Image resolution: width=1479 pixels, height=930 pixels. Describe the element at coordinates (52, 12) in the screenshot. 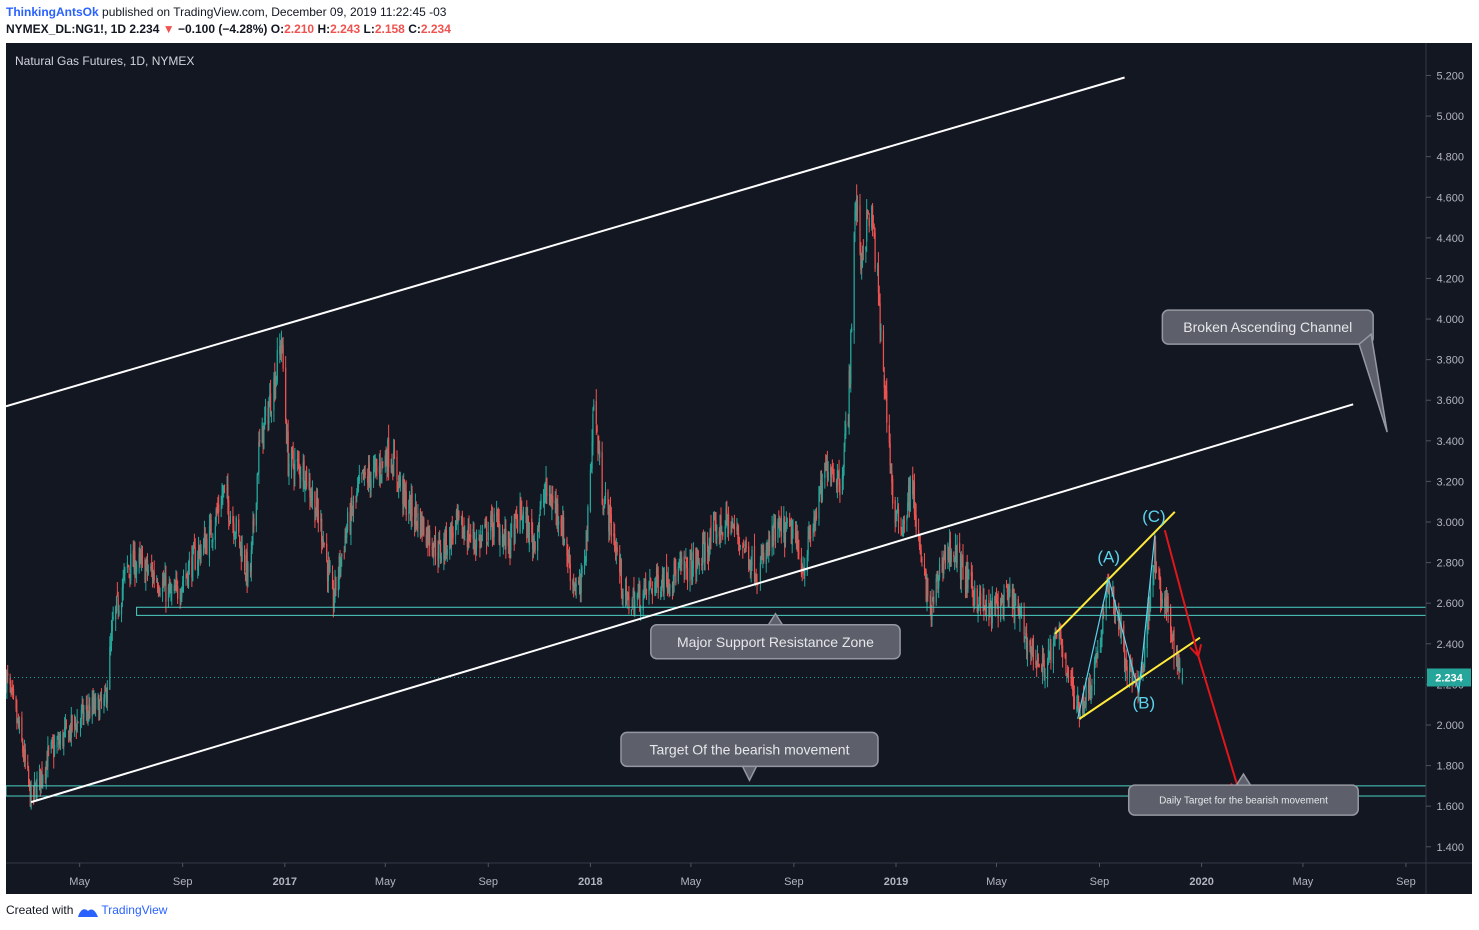

I see `author-name: ThinkingAntsOk` at that location.